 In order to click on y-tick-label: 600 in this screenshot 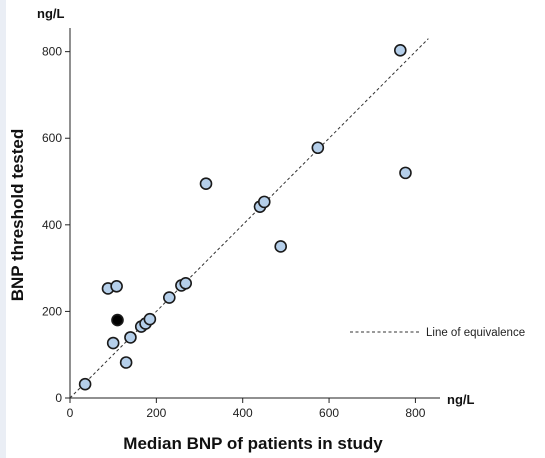, I will do `click(52, 138)`.